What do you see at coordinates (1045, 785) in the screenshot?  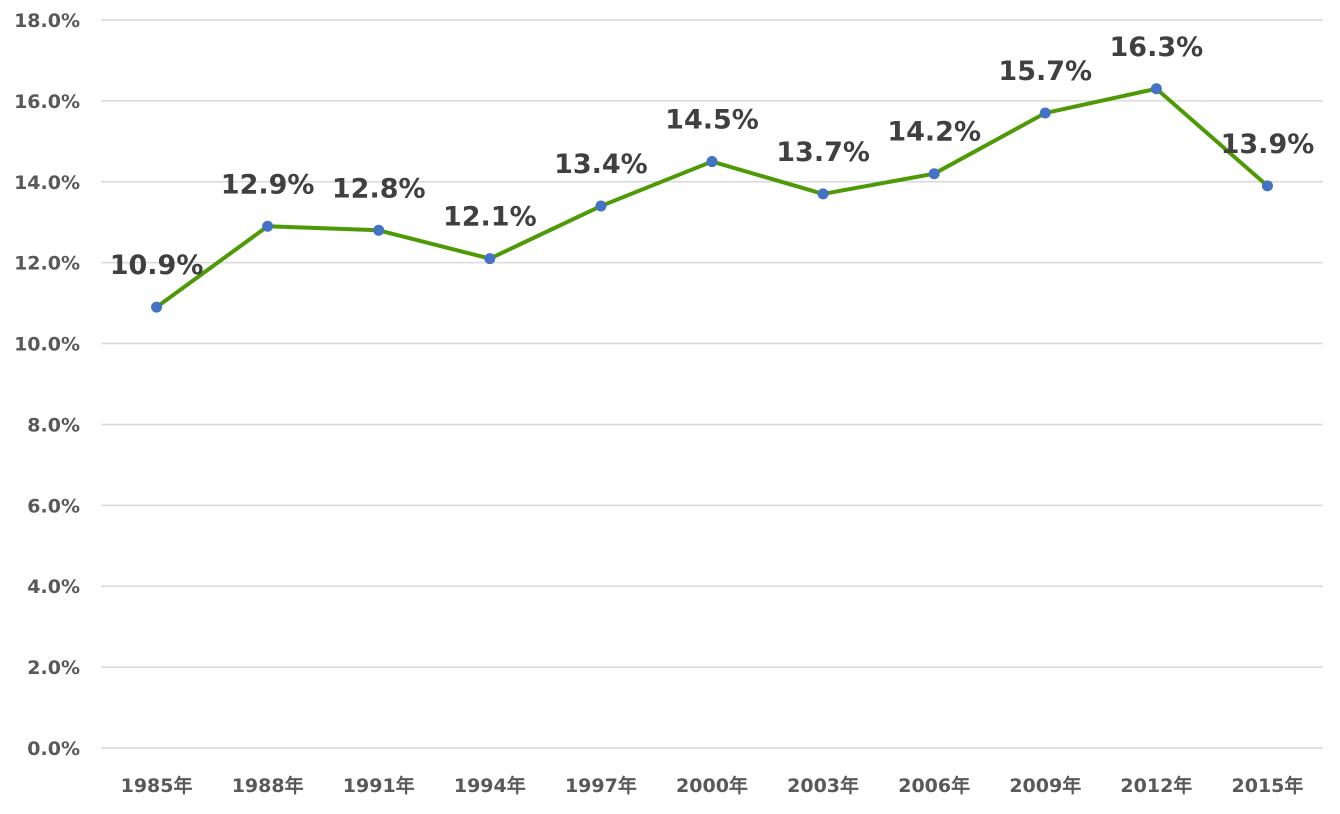 I see `x-tick-label: 2009年` at bounding box center [1045, 785].